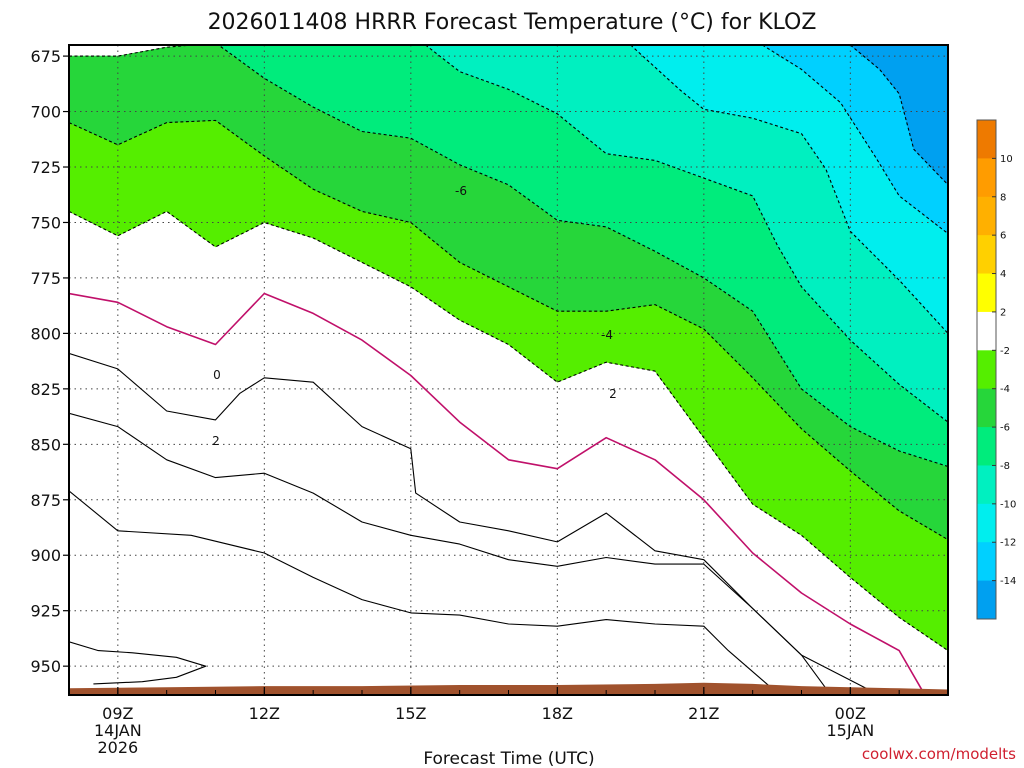 This screenshot has height=768, width=1024. Describe the element at coordinates (898, 115) in the screenshot. I see `contour-line--14-11` at that location.